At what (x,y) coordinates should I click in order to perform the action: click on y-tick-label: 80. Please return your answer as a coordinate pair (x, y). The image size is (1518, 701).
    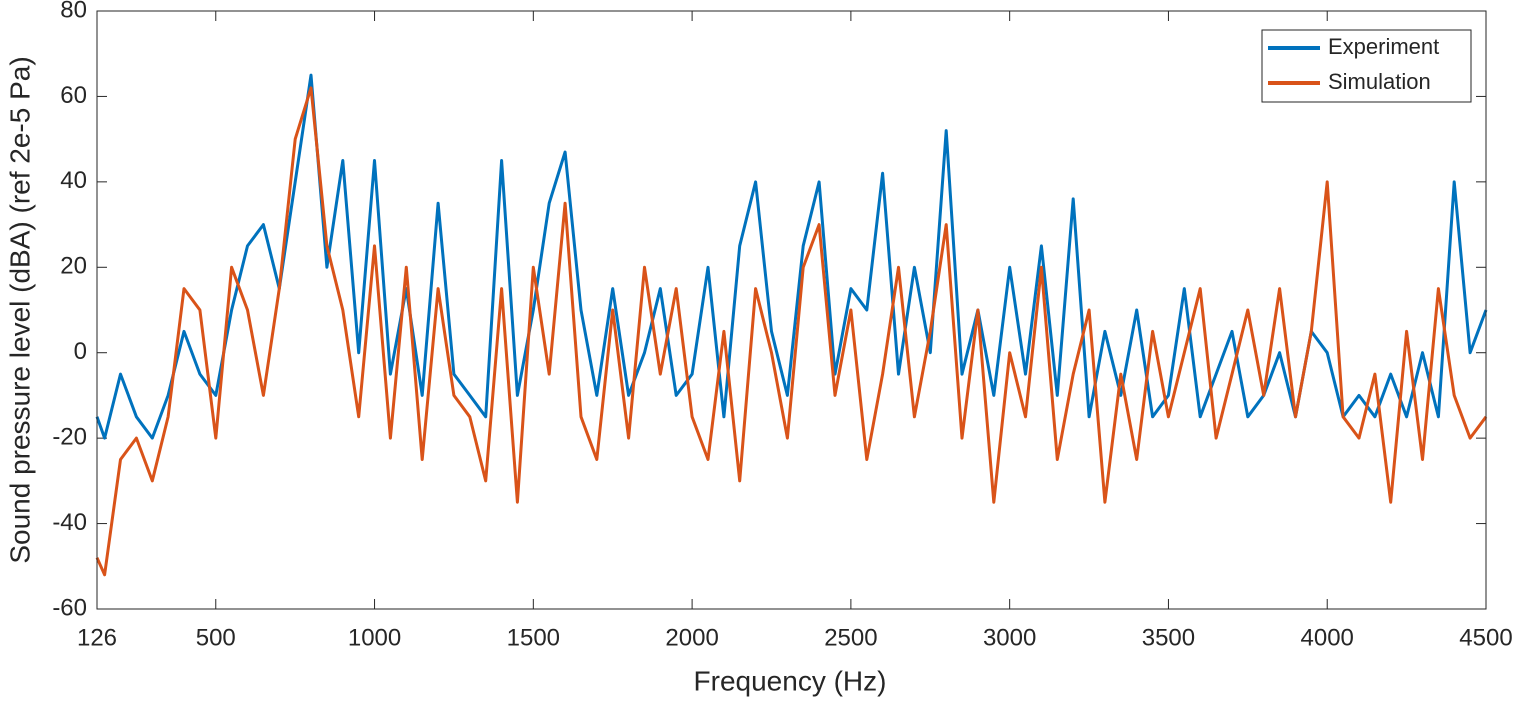
    Looking at the image, I should click on (73, 11).